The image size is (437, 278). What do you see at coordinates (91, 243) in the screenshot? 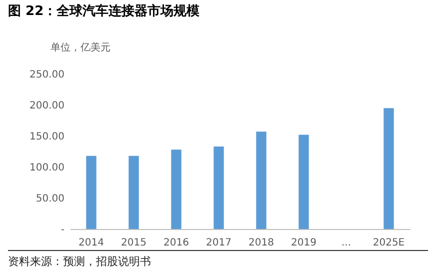
I see `x-tick-label: 2014` at bounding box center [91, 243].